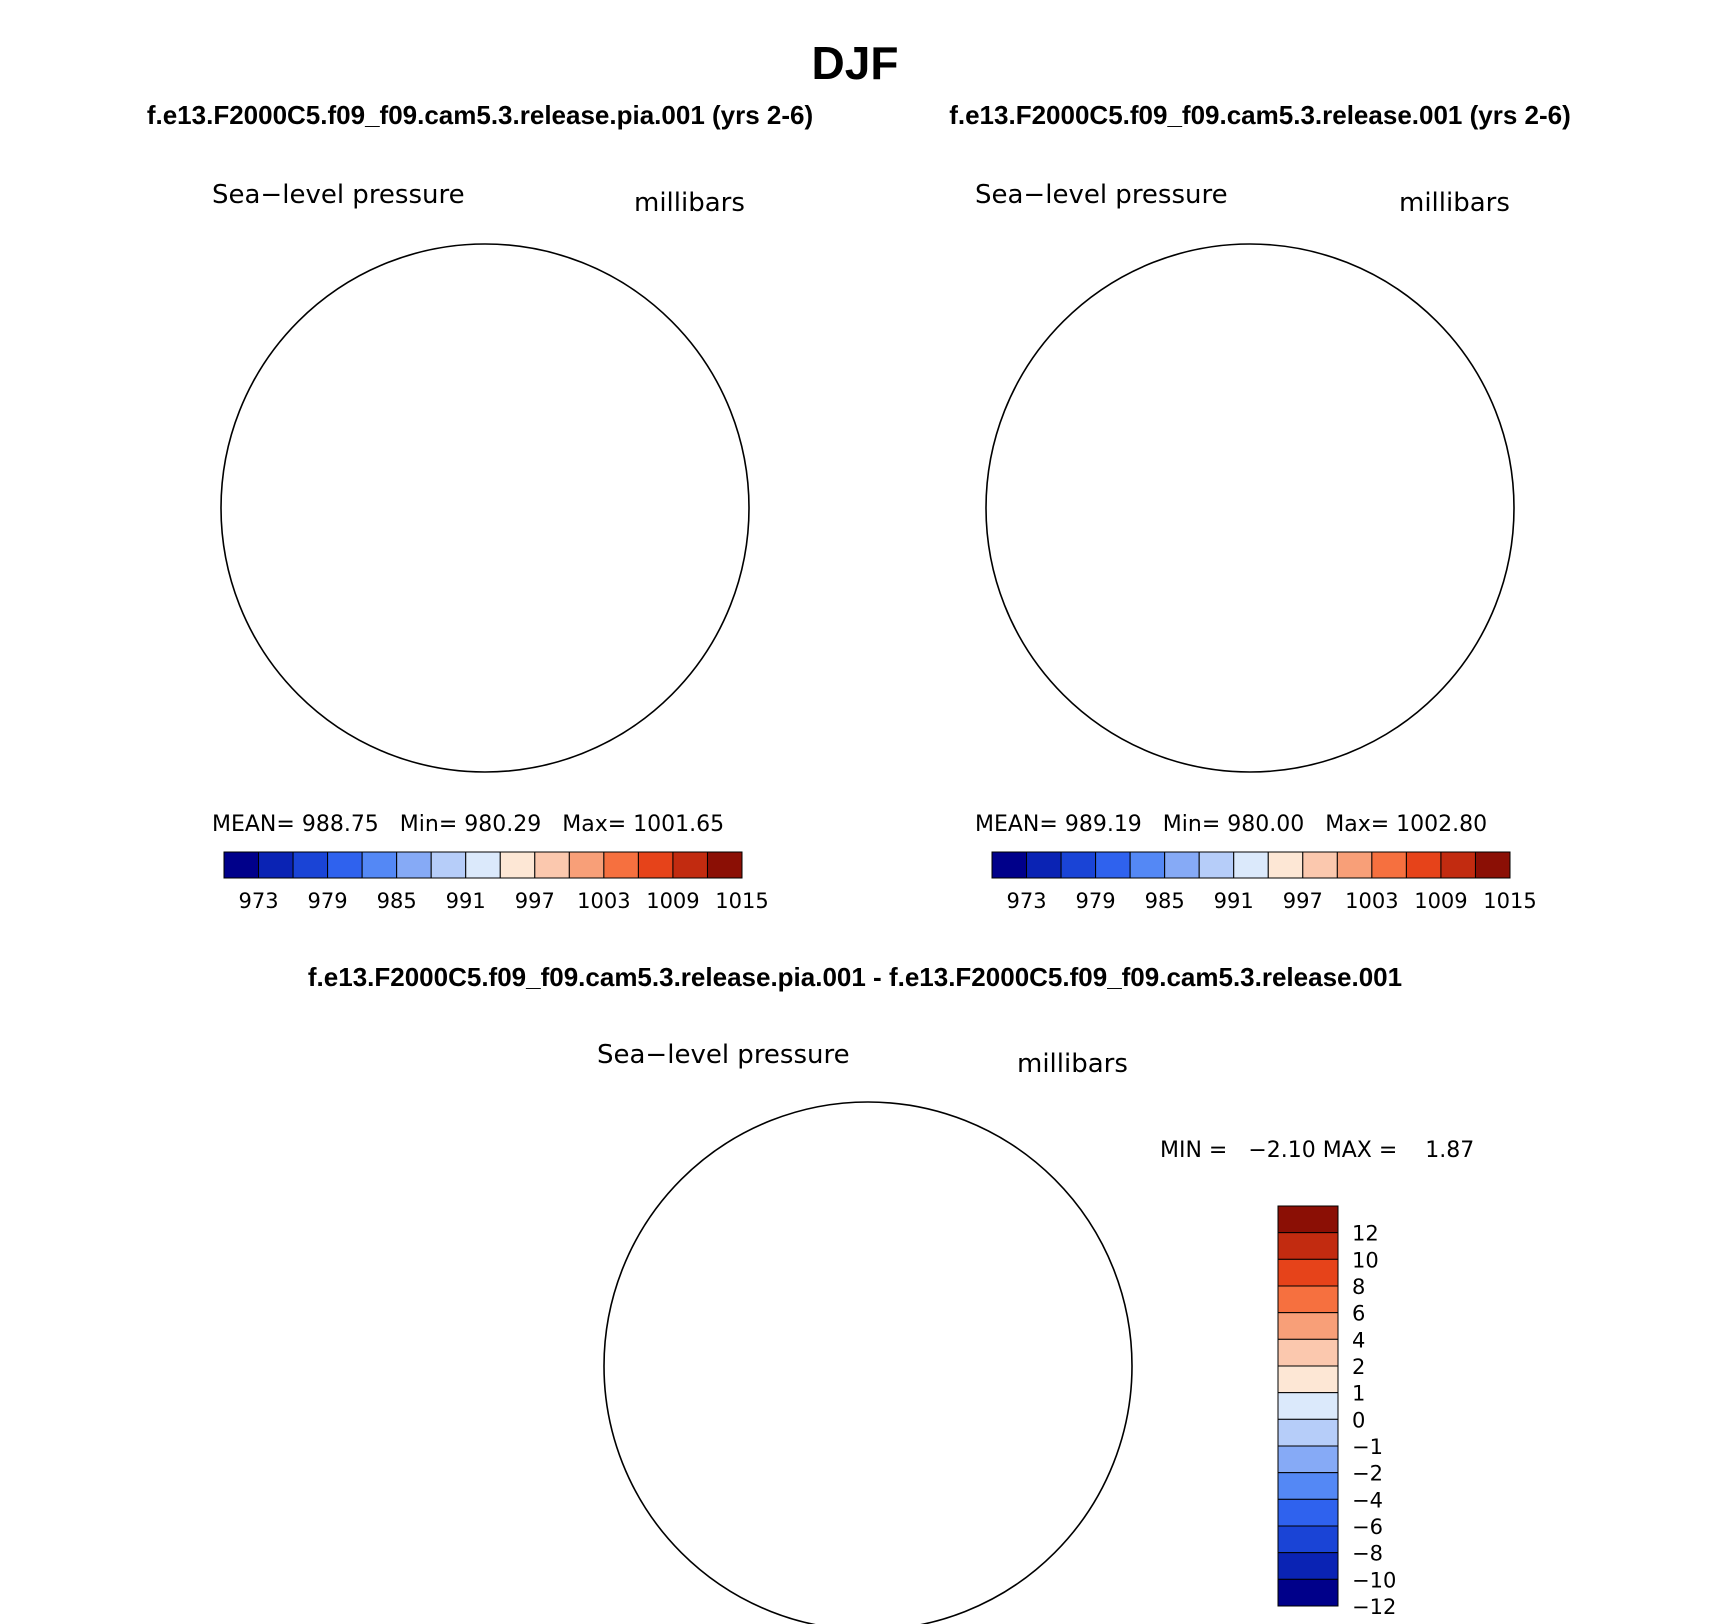 The height and width of the screenshot is (1624, 1710). Describe the element at coordinates (466, 901) in the screenshot. I see `panel1-colorbar-tick-label: 991` at that location.